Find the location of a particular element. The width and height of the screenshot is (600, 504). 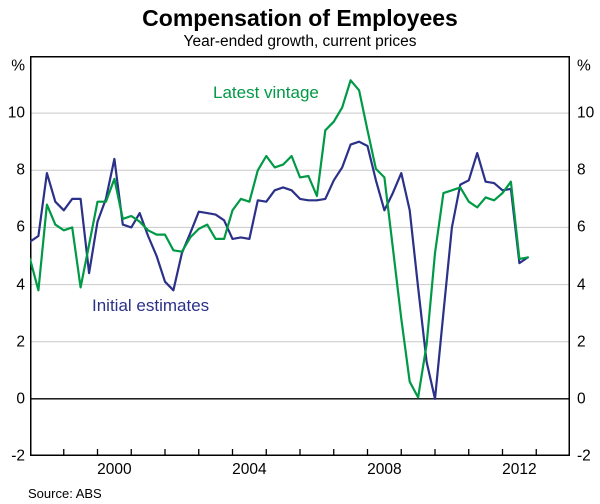

source-note: Source: ABS is located at coordinates (65, 493).